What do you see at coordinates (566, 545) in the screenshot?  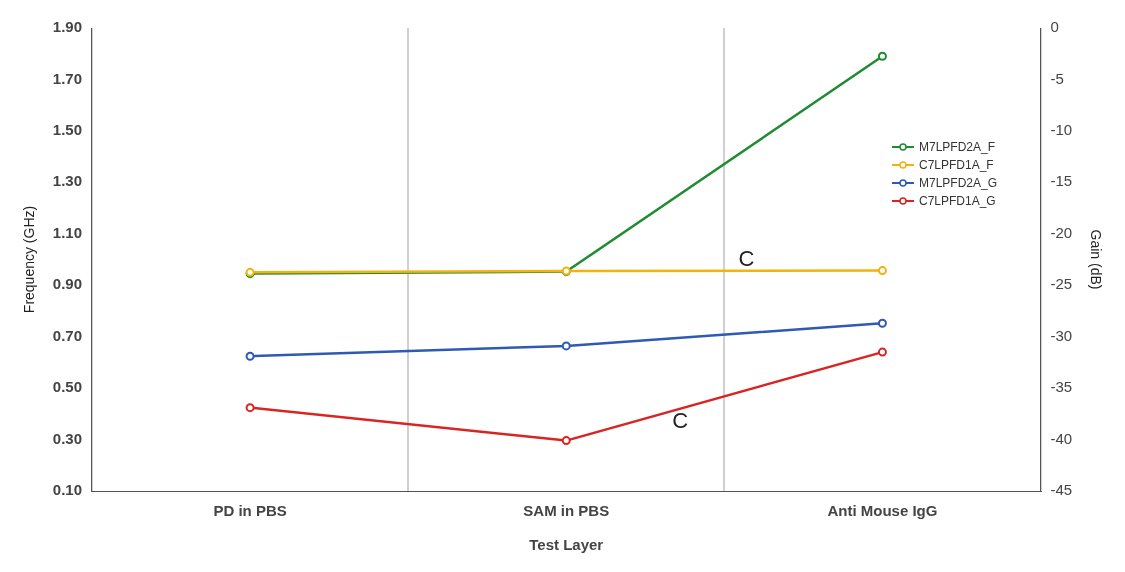 I see `x-axis-title: Test Layer` at bounding box center [566, 545].